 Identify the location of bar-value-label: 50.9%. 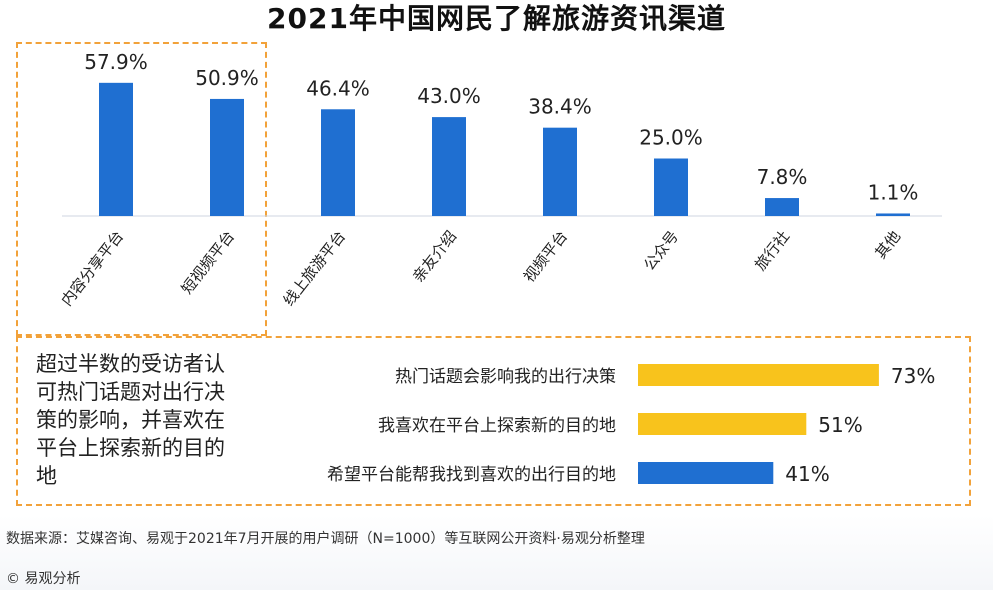
(227, 78).